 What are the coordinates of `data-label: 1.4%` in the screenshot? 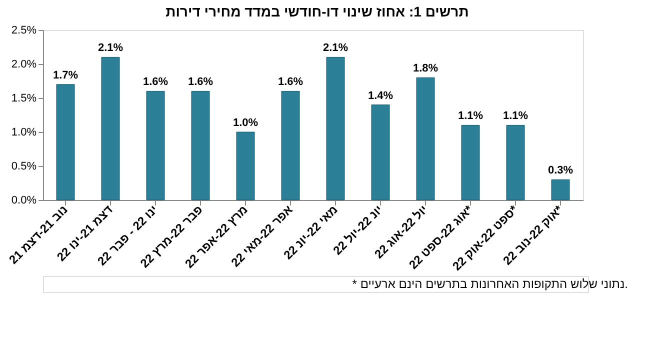 It's located at (381, 96).